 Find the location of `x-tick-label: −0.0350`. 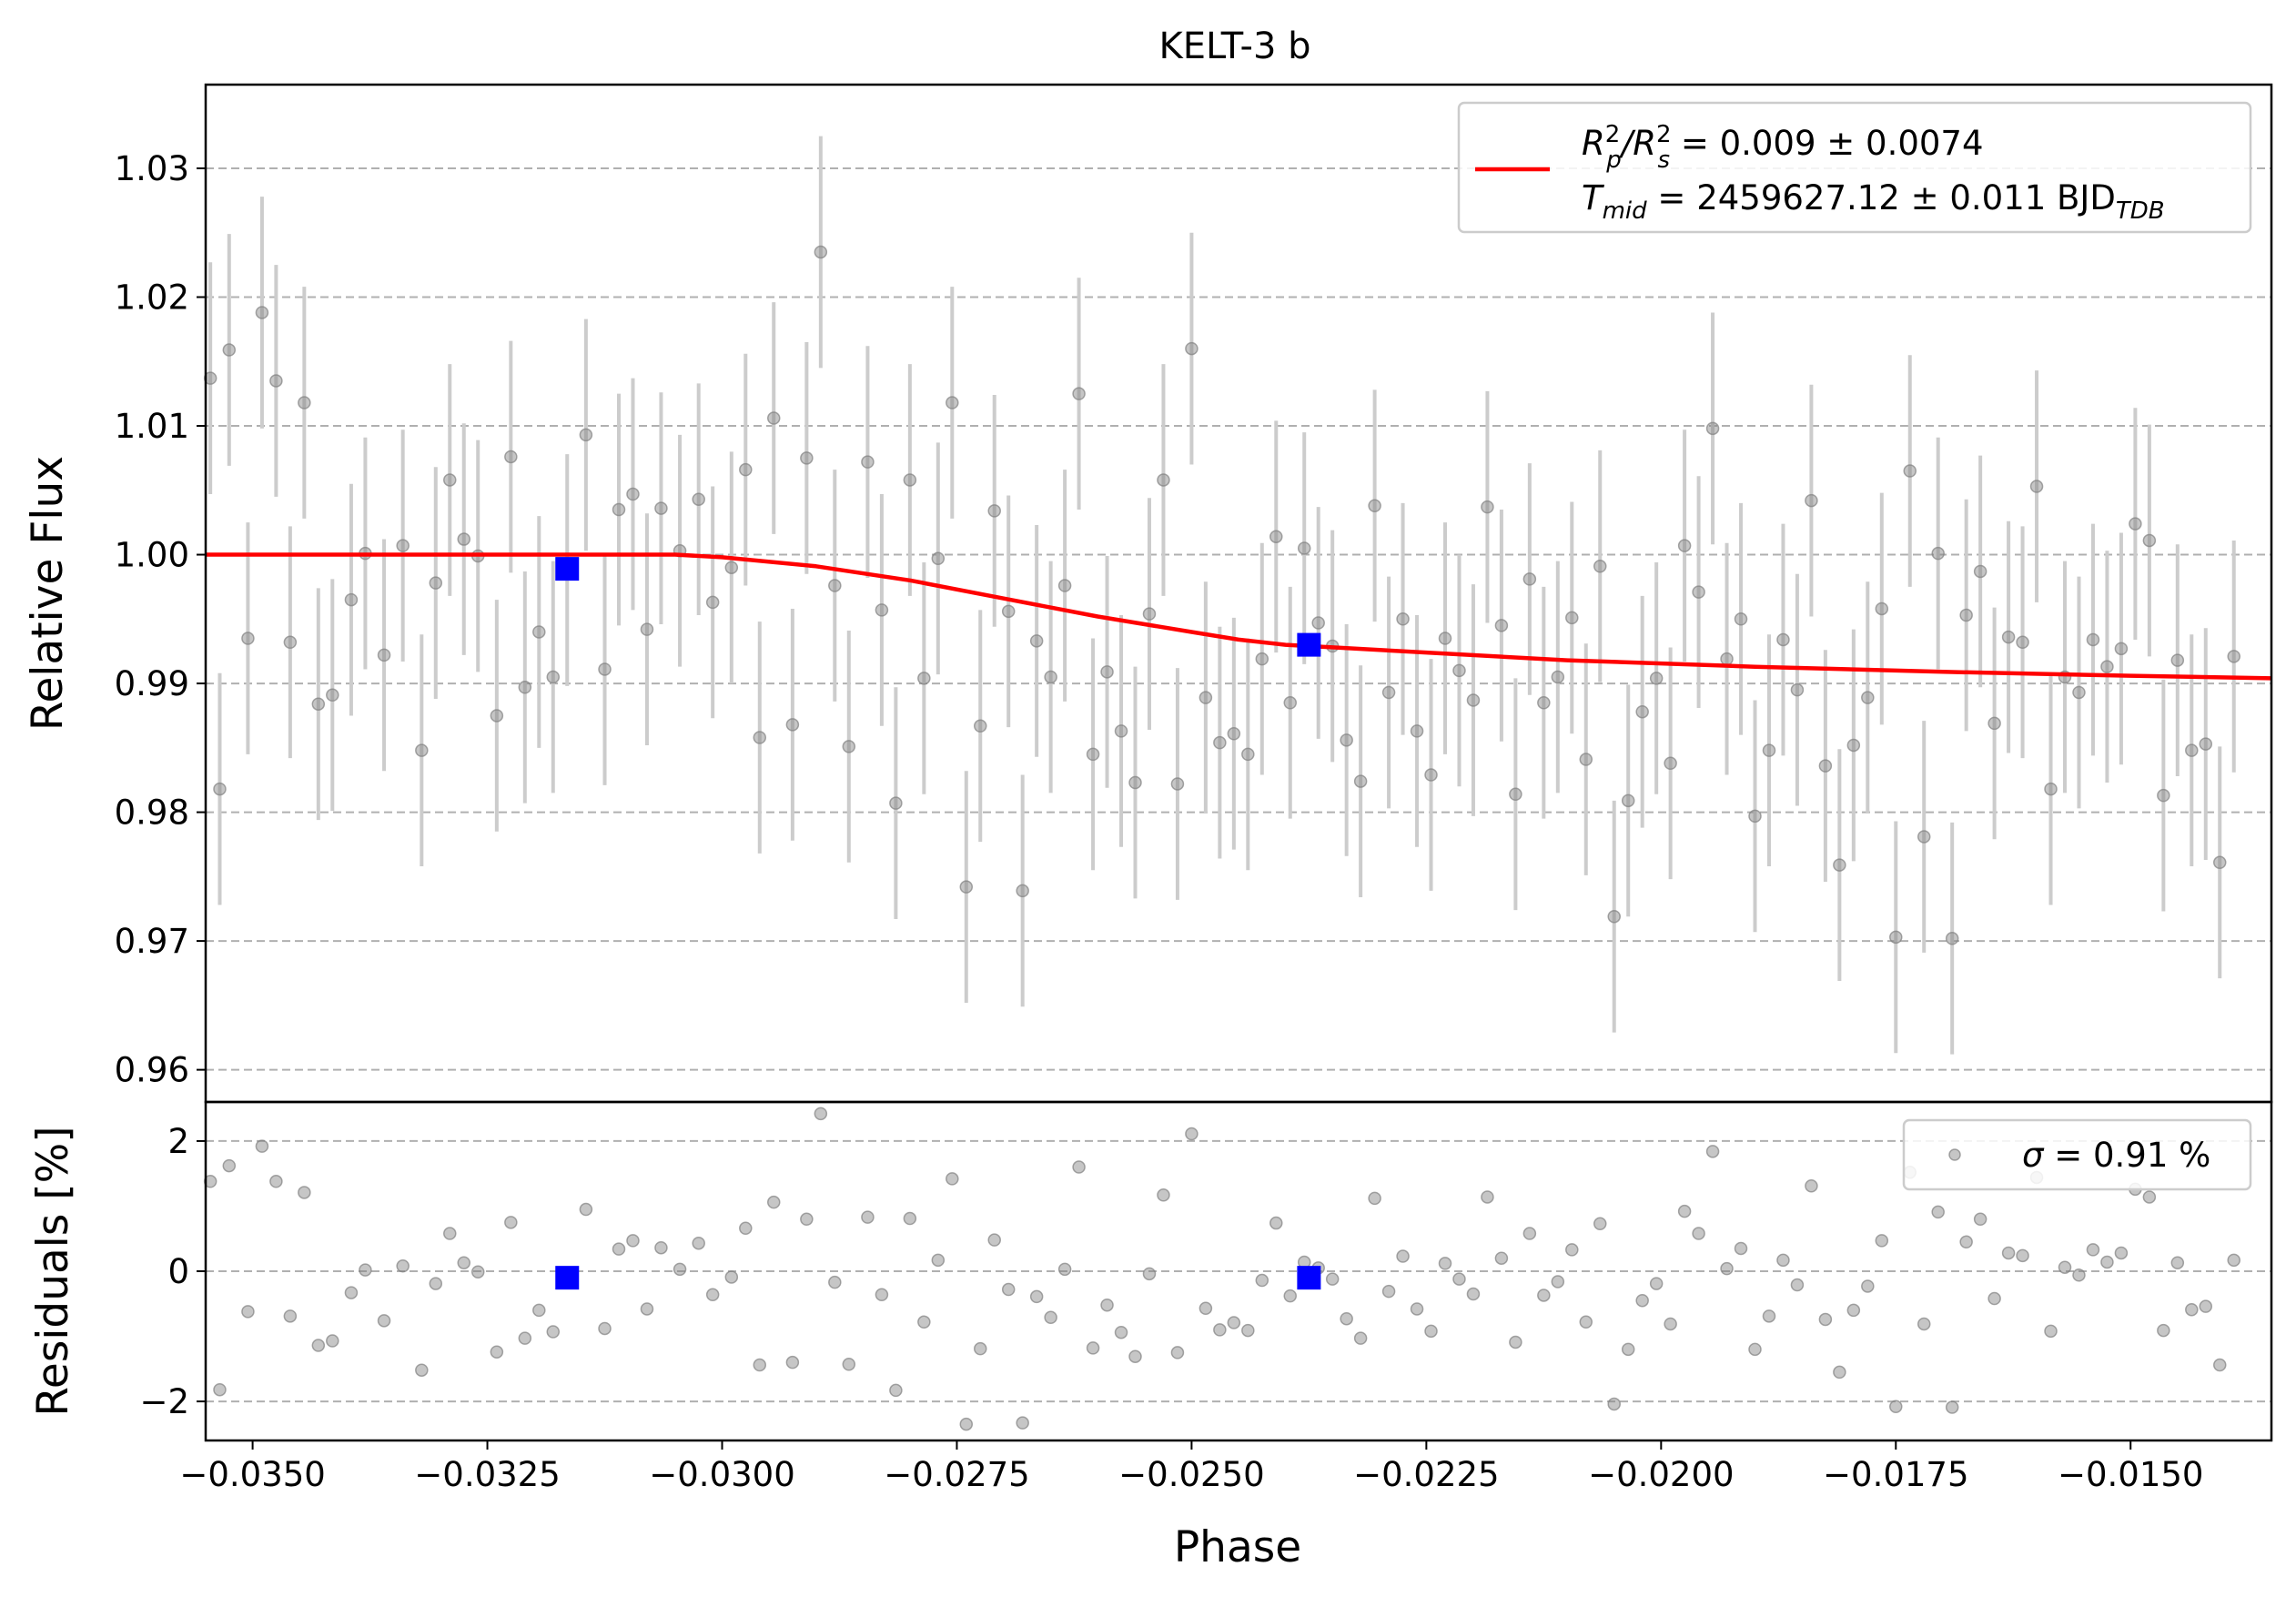

x-tick-label: −0.0350 is located at coordinates (252, 1474).